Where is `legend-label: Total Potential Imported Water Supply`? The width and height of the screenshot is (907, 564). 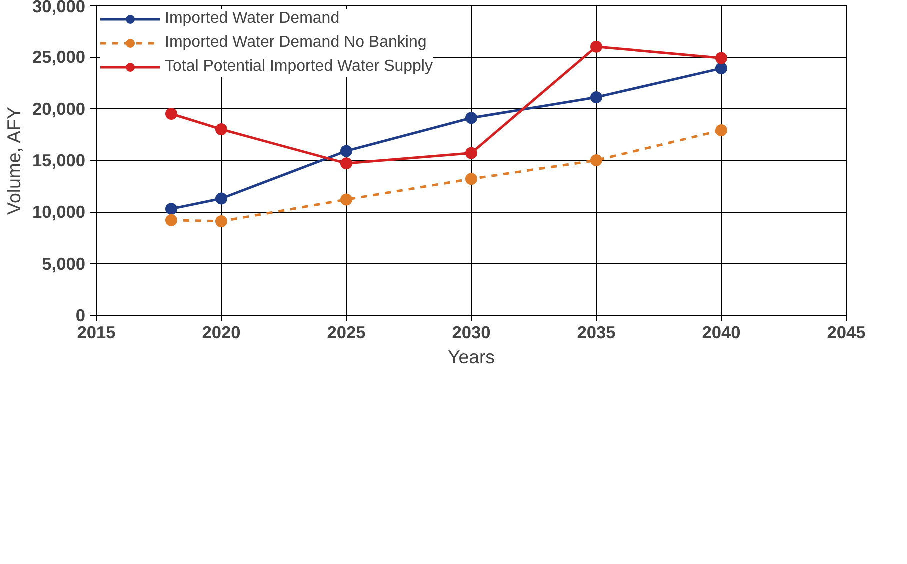
legend-label: Total Potential Imported Water Supply is located at coordinates (299, 67).